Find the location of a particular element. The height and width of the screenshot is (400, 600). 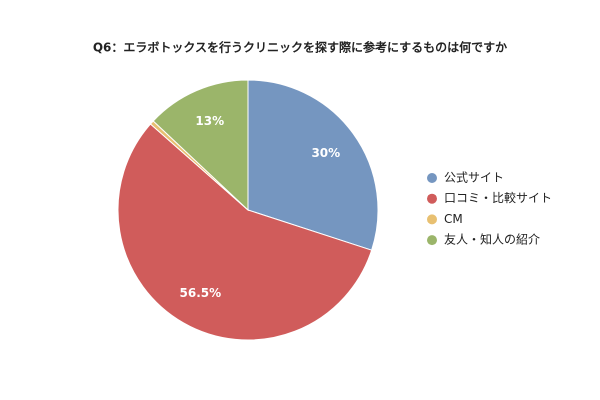

data-label: 56.5% is located at coordinates (201, 293).